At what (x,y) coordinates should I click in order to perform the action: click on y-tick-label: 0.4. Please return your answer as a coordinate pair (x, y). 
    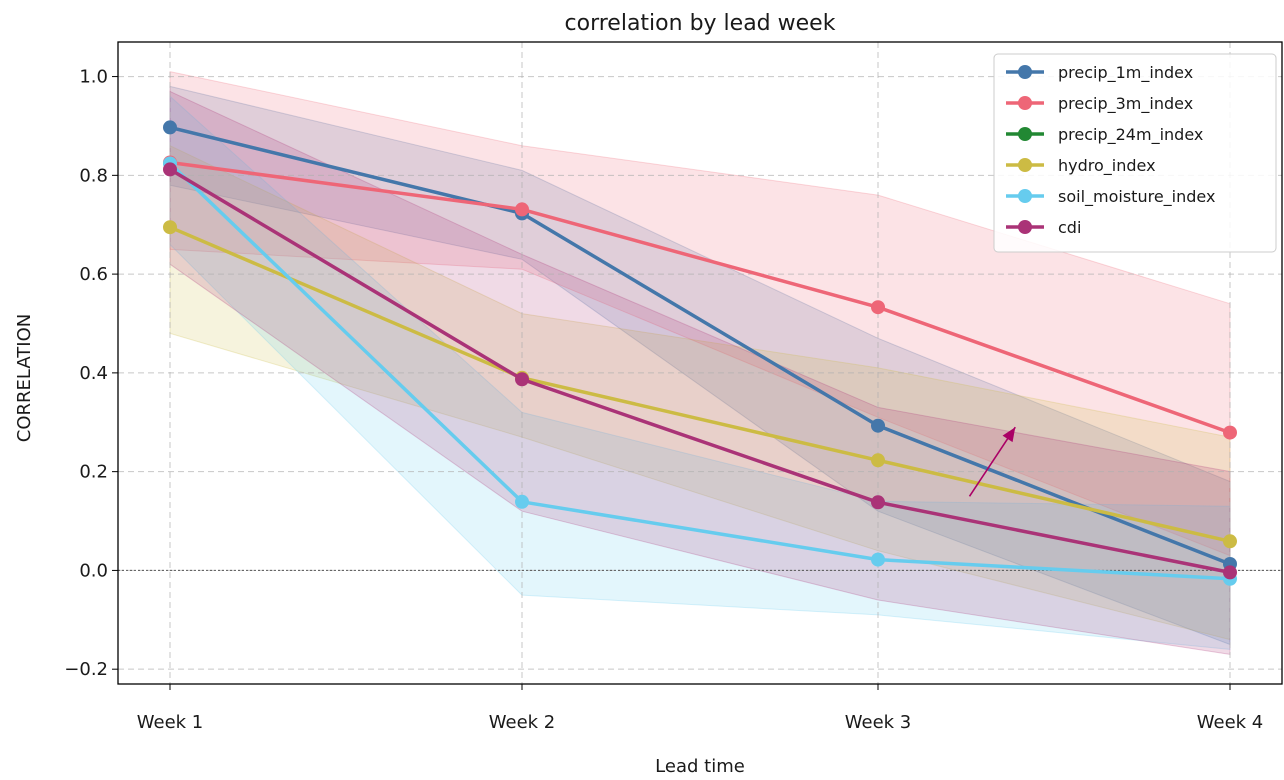
    Looking at the image, I should click on (93, 373).